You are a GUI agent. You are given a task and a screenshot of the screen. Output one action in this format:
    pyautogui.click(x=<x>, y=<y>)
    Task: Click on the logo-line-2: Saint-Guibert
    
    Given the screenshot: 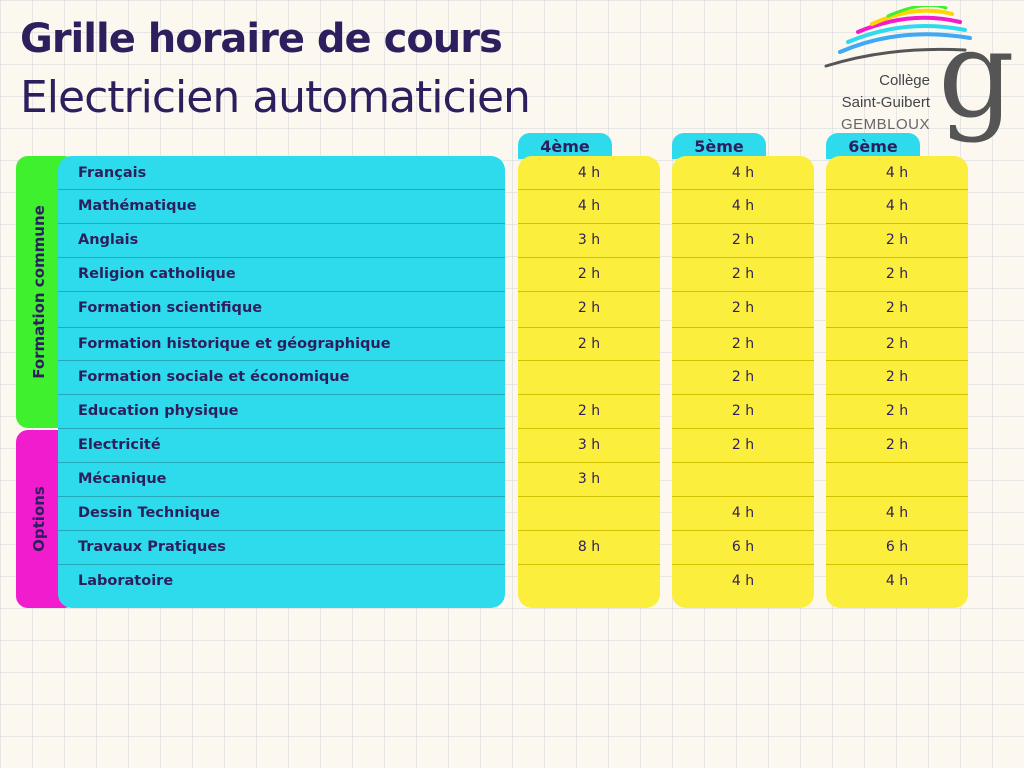 What is the action you would take?
    pyautogui.click(x=885, y=102)
    